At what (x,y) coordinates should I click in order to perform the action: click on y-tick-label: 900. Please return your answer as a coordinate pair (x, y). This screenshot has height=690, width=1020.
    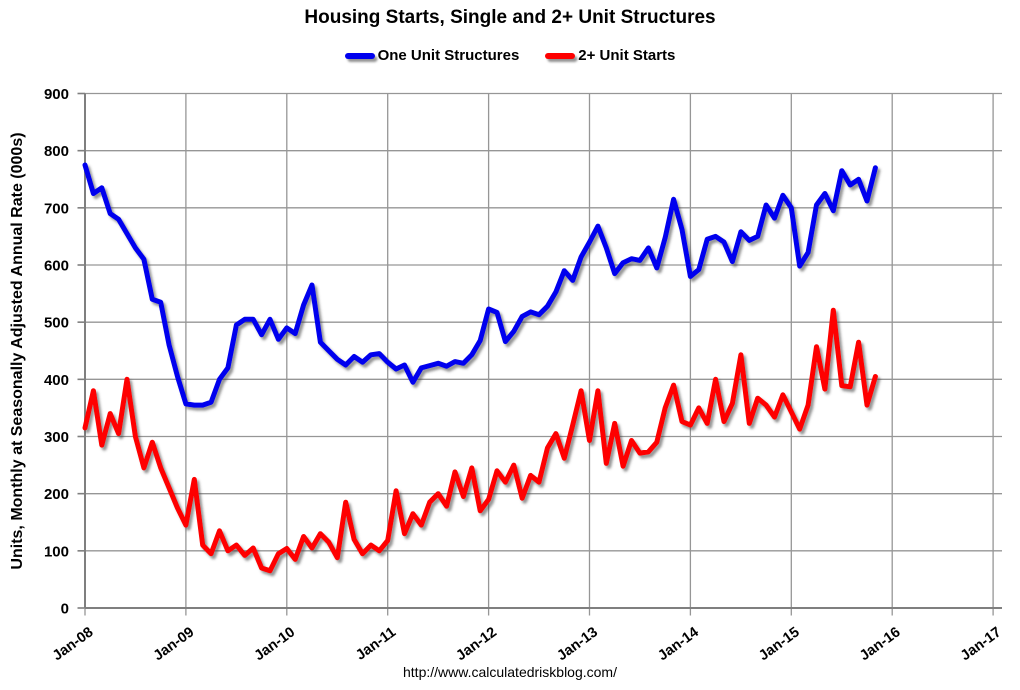
    Looking at the image, I should click on (56, 94).